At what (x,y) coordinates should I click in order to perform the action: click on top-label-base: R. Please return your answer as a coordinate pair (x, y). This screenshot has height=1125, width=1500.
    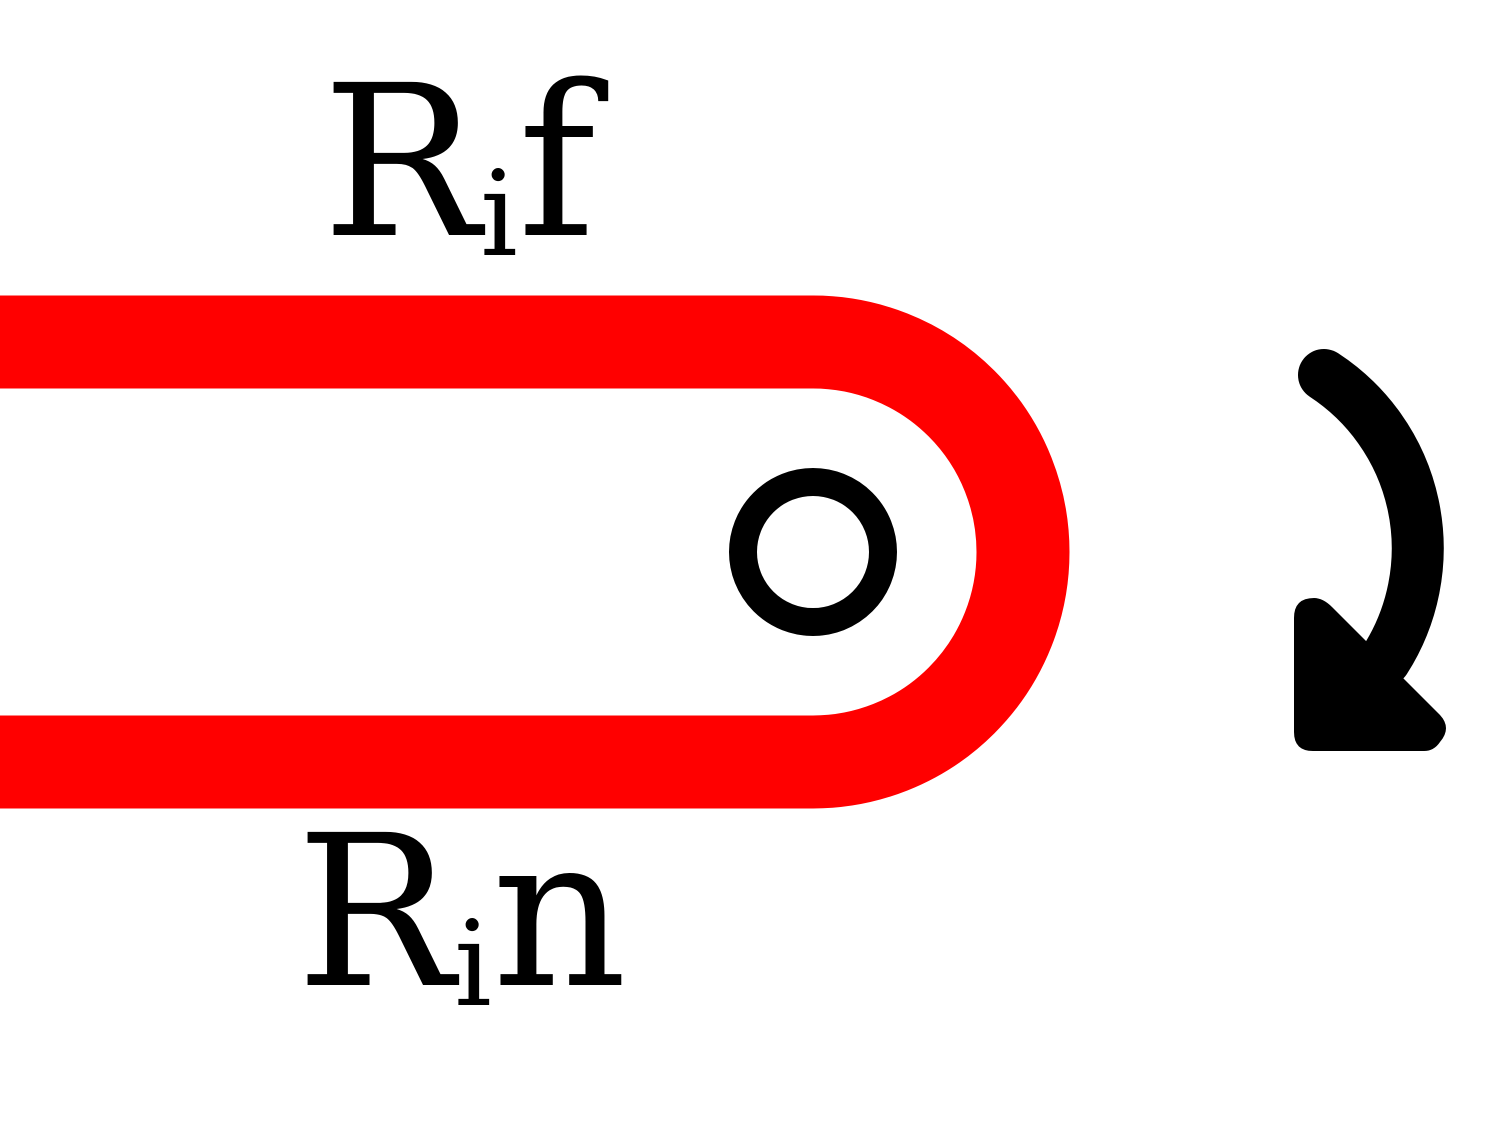
    Looking at the image, I should click on (401, 162).